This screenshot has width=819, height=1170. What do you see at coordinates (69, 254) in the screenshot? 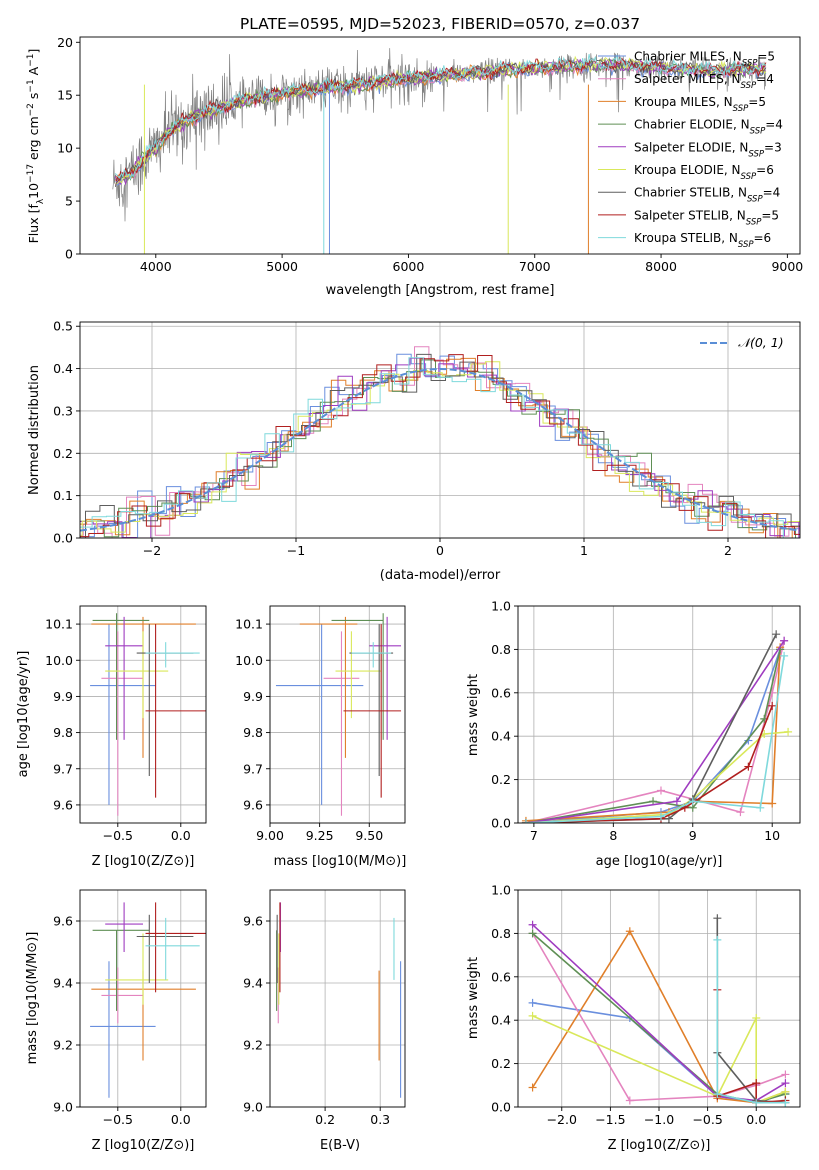
I see `y-tick-label: 0` at bounding box center [69, 254].